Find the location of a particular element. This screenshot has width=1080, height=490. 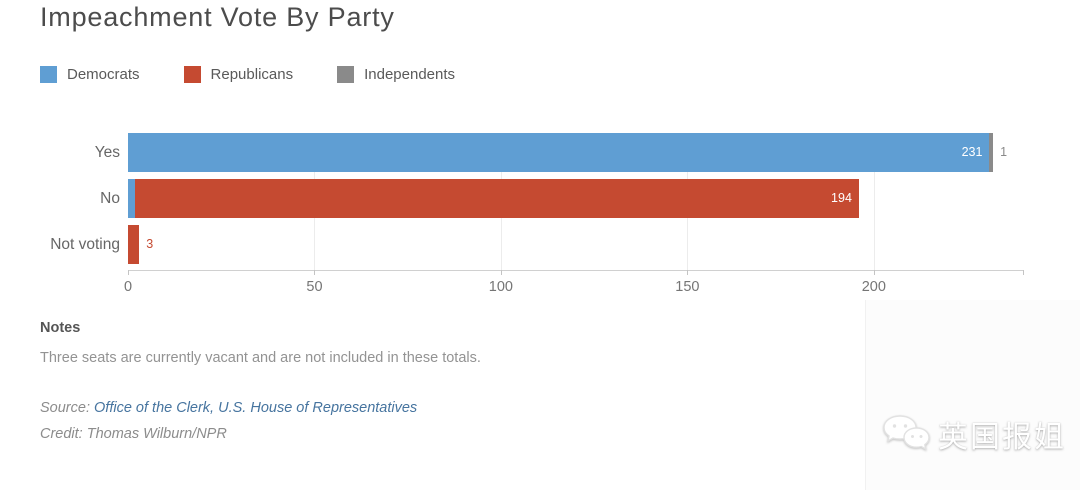

credit-line: Credit: Thomas Wilburn/NPR is located at coordinates (133, 434).